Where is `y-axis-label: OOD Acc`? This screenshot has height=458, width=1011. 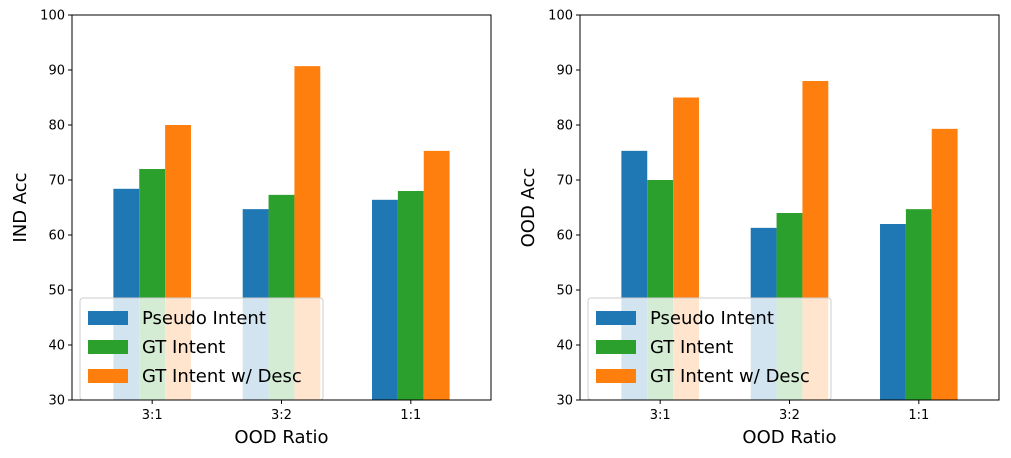 y-axis-label: OOD Acc is located at coordinates (528, 208).